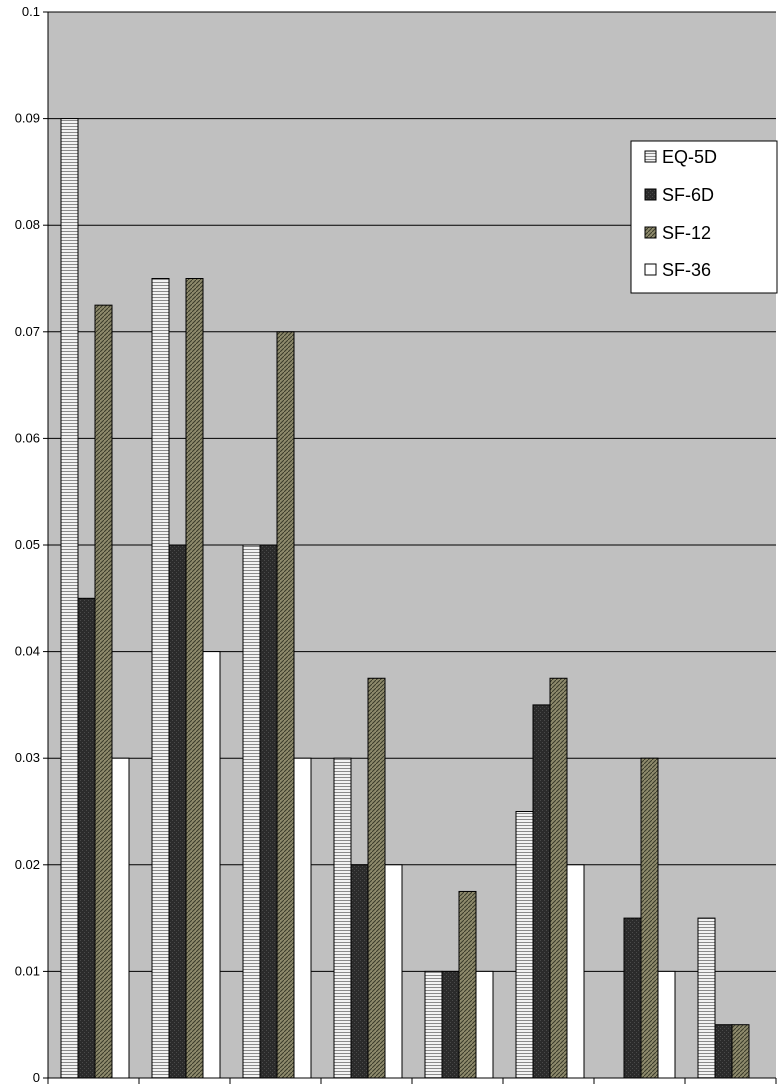 The width and height of the screenshot is (778, 1086). What do you see at coordinates (27, 970) in the screenshot?
I see `y-tick-label: 0.01` at bounding box center [27, 970].